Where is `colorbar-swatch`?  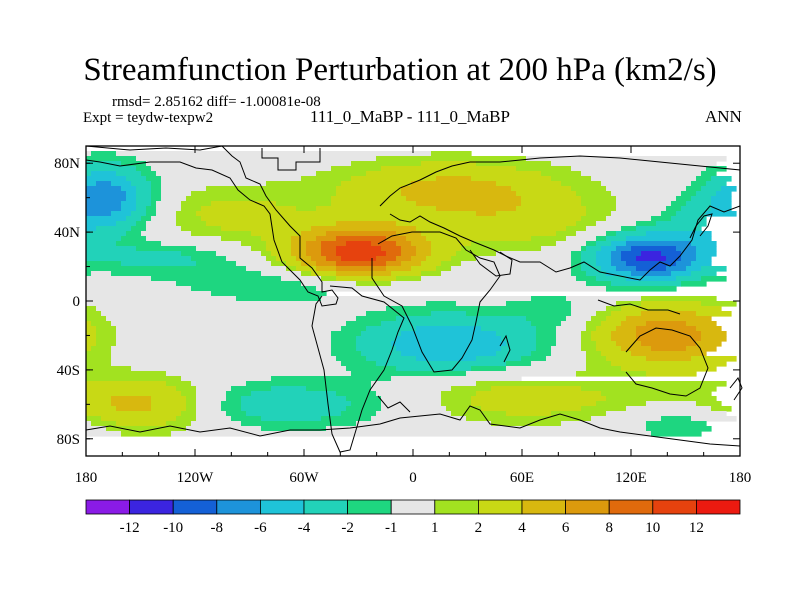
colorbar-swatch is located at coordinates (674, 507).